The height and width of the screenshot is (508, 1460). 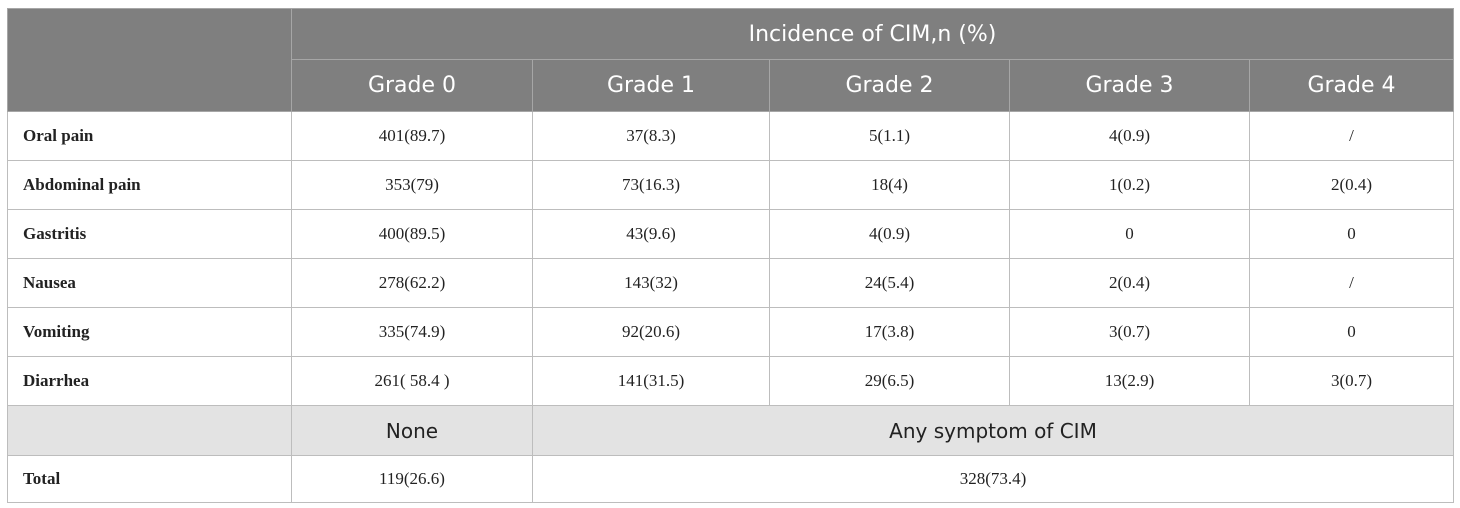 I want to click on row-label: Abdominal pain, so click(x=149, y=185).